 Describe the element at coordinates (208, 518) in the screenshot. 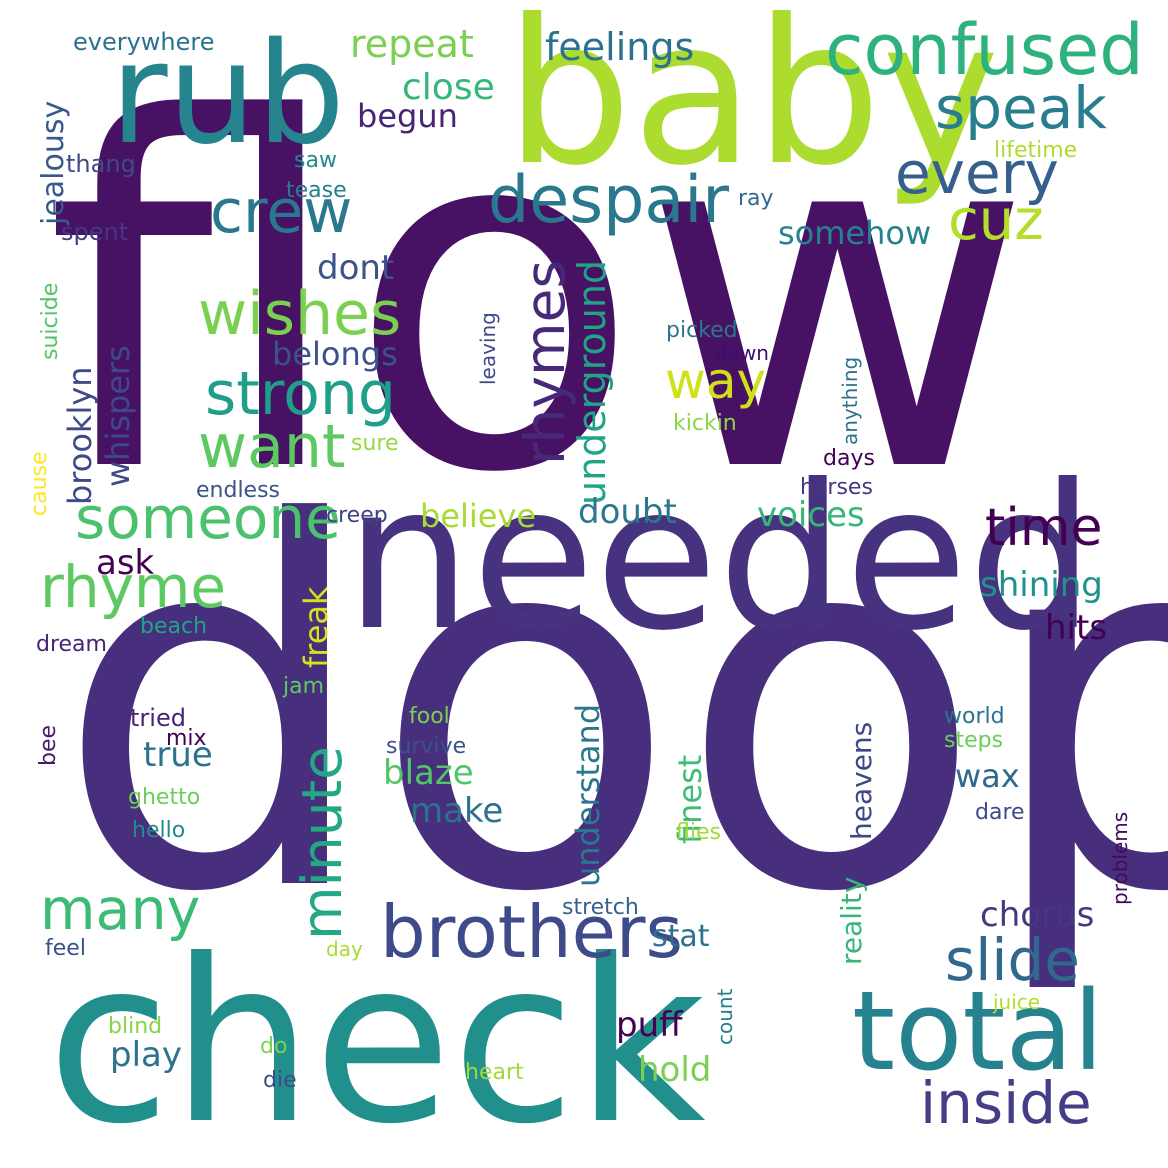

I see `word-someone: someone` at that location.